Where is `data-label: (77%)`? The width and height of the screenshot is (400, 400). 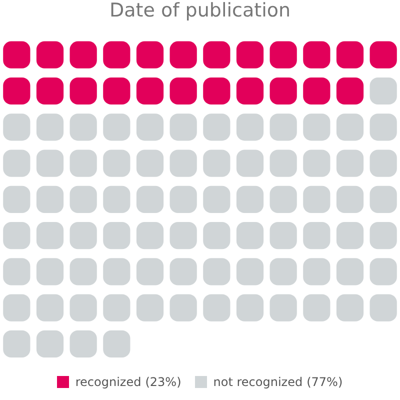 data-label: (77%) is located at coordinates (324, 382).